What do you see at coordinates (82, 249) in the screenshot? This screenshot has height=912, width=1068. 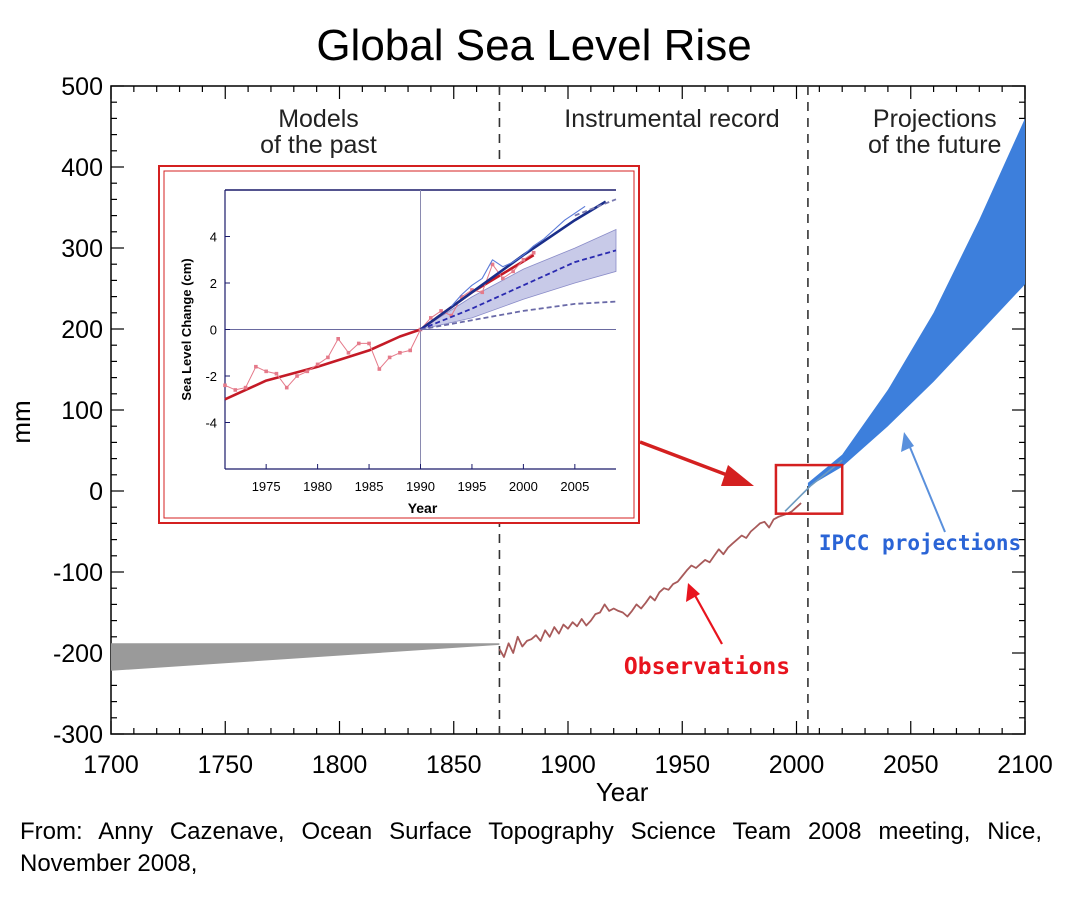 I see `y-tick-label: 300` at bounding box center [82, 249].